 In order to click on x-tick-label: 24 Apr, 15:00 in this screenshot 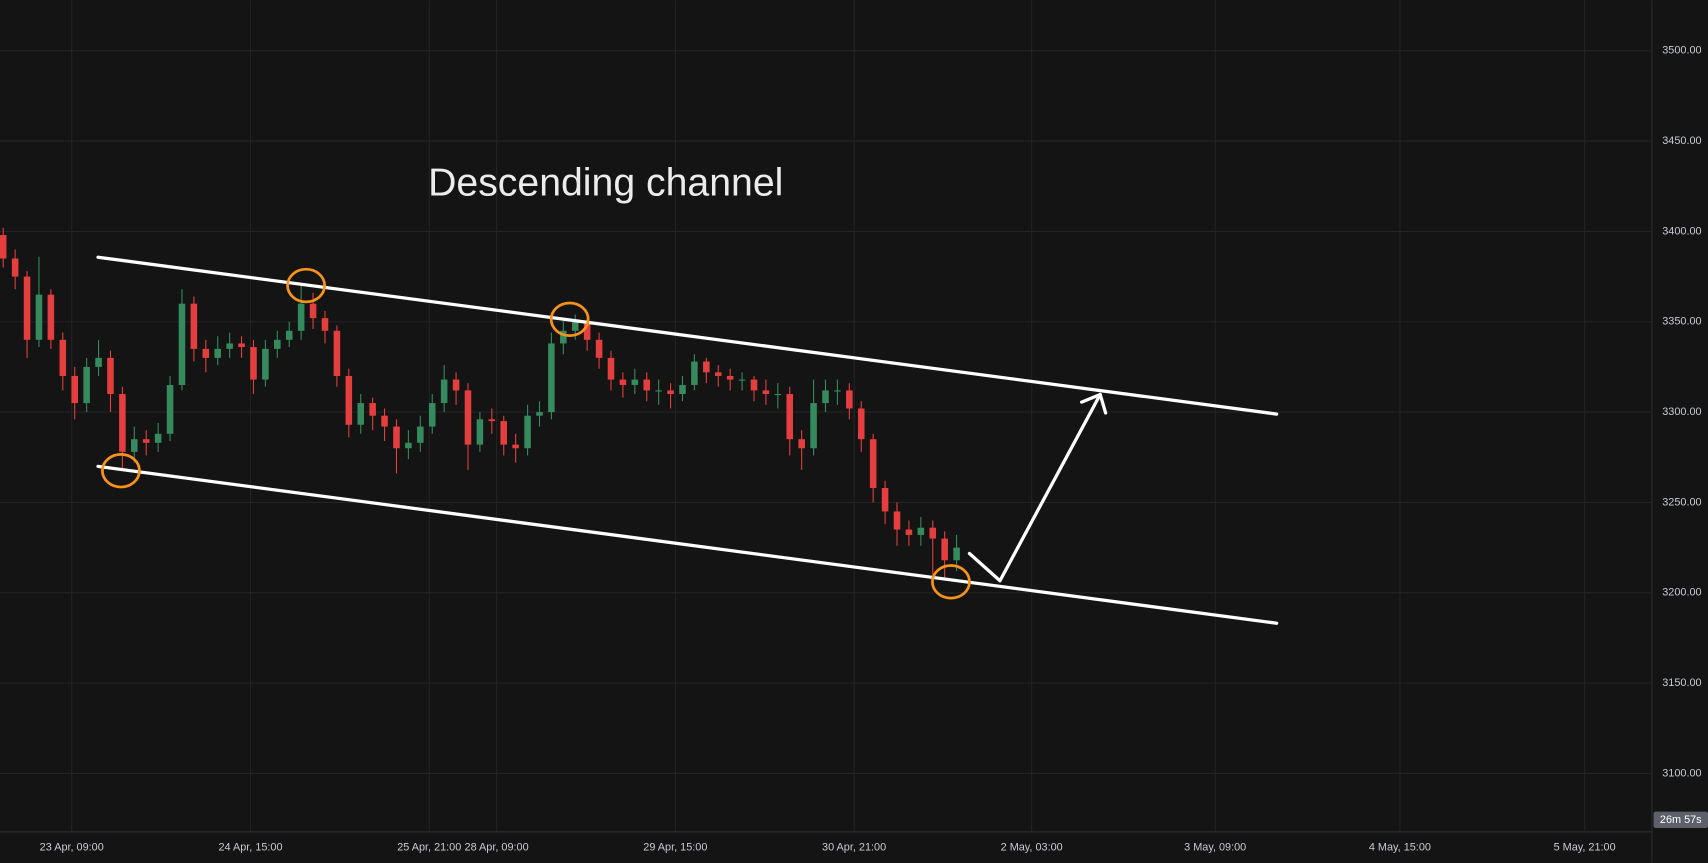, I will do `click(250, 847)`.